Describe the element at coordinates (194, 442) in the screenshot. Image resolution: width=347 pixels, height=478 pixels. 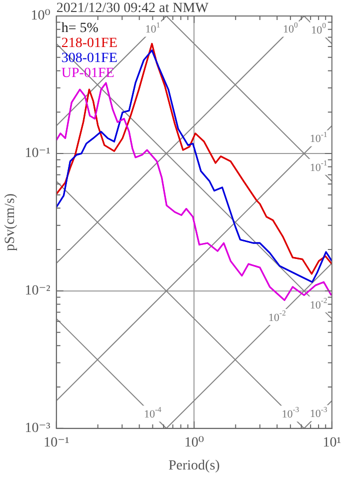
I see `x-tick-label: 10⁰` at that location.